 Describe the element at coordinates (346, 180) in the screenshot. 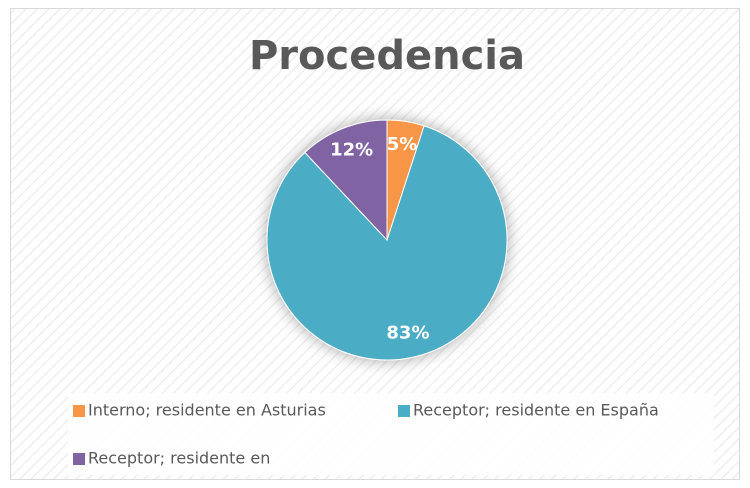

I see `pie-slice` at that location.